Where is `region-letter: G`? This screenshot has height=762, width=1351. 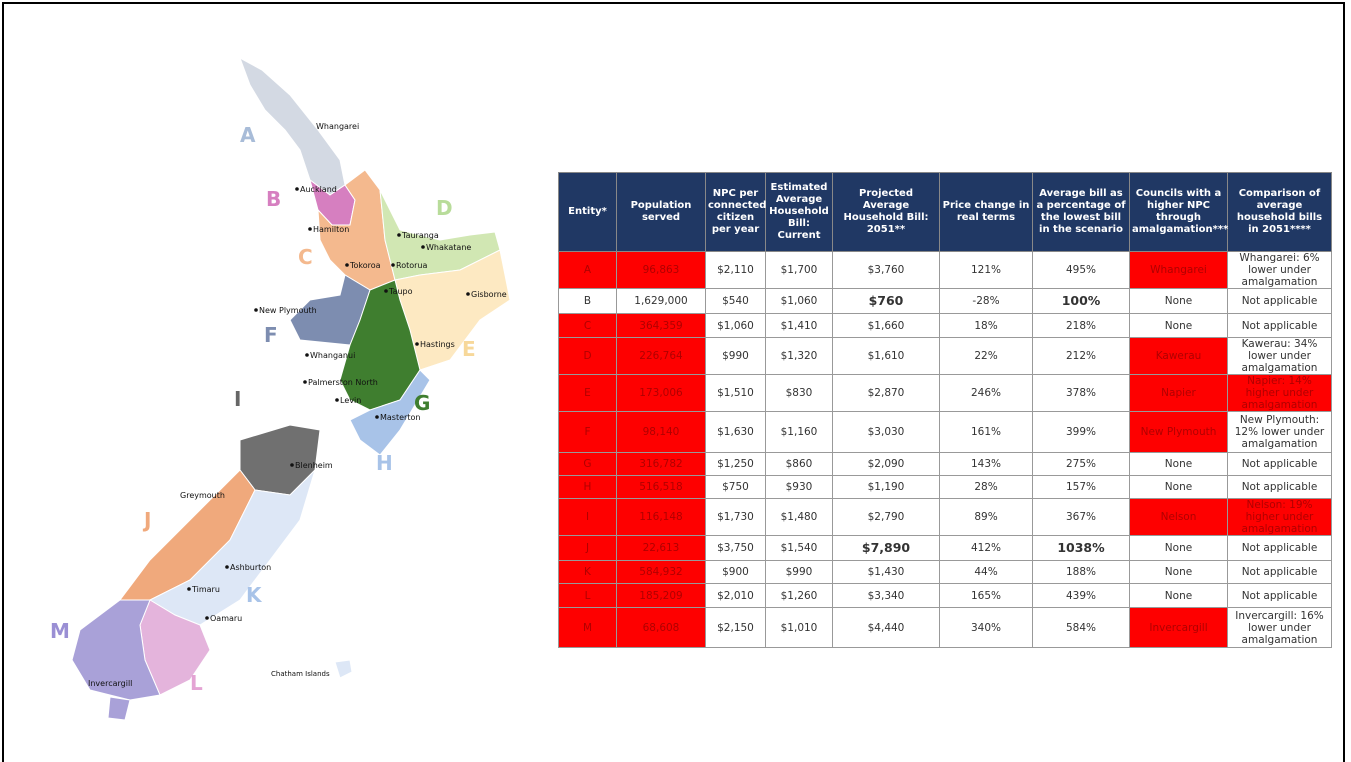
region-letter: G is located at coordinates (422, 403).